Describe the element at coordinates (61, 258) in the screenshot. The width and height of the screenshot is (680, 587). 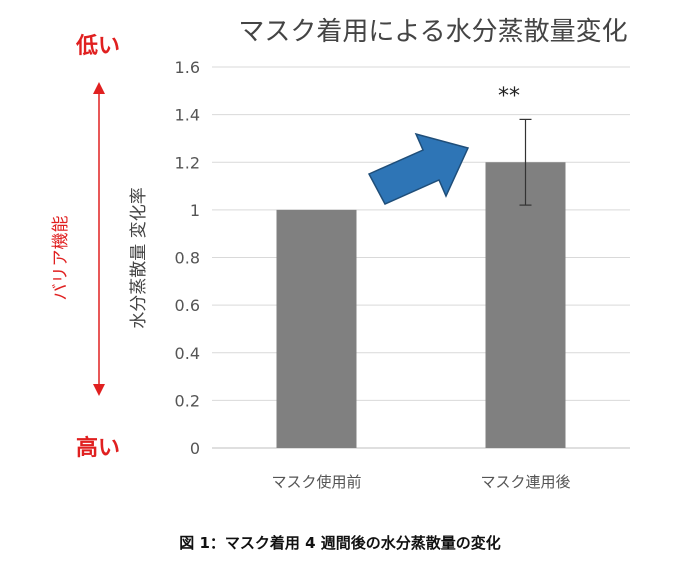
I see `barrier-label: バリア機能` at that location.